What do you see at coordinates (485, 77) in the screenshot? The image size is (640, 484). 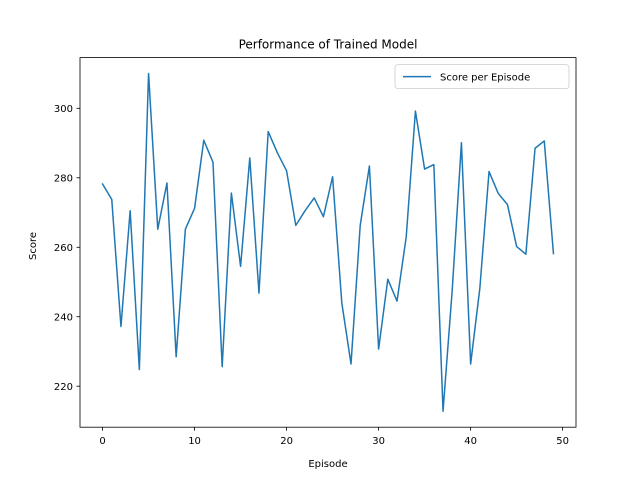 I see `legend-label: Score per Episode` at bounding box center [485, 77].